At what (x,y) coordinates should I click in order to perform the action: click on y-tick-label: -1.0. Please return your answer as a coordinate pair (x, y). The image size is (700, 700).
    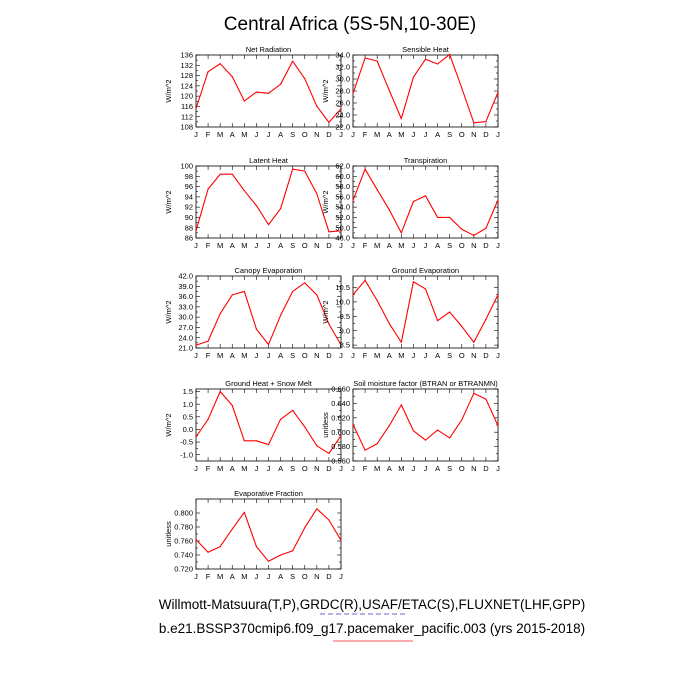
    Looking at the image, I should click on (186, 454).